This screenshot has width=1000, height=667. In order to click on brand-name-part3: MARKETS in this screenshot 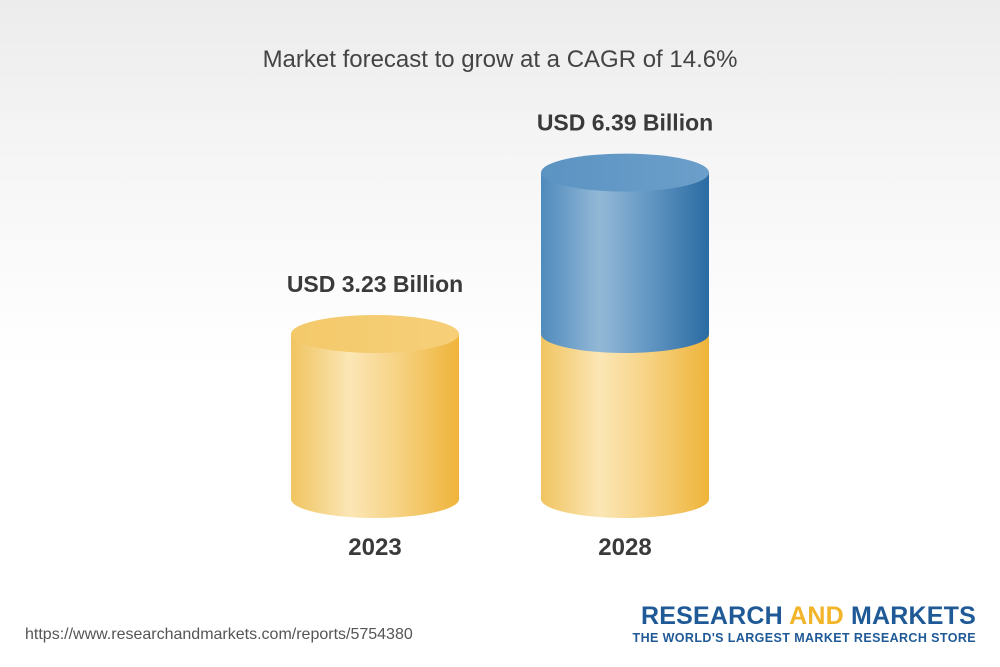, I will do `click(909, 616)`.